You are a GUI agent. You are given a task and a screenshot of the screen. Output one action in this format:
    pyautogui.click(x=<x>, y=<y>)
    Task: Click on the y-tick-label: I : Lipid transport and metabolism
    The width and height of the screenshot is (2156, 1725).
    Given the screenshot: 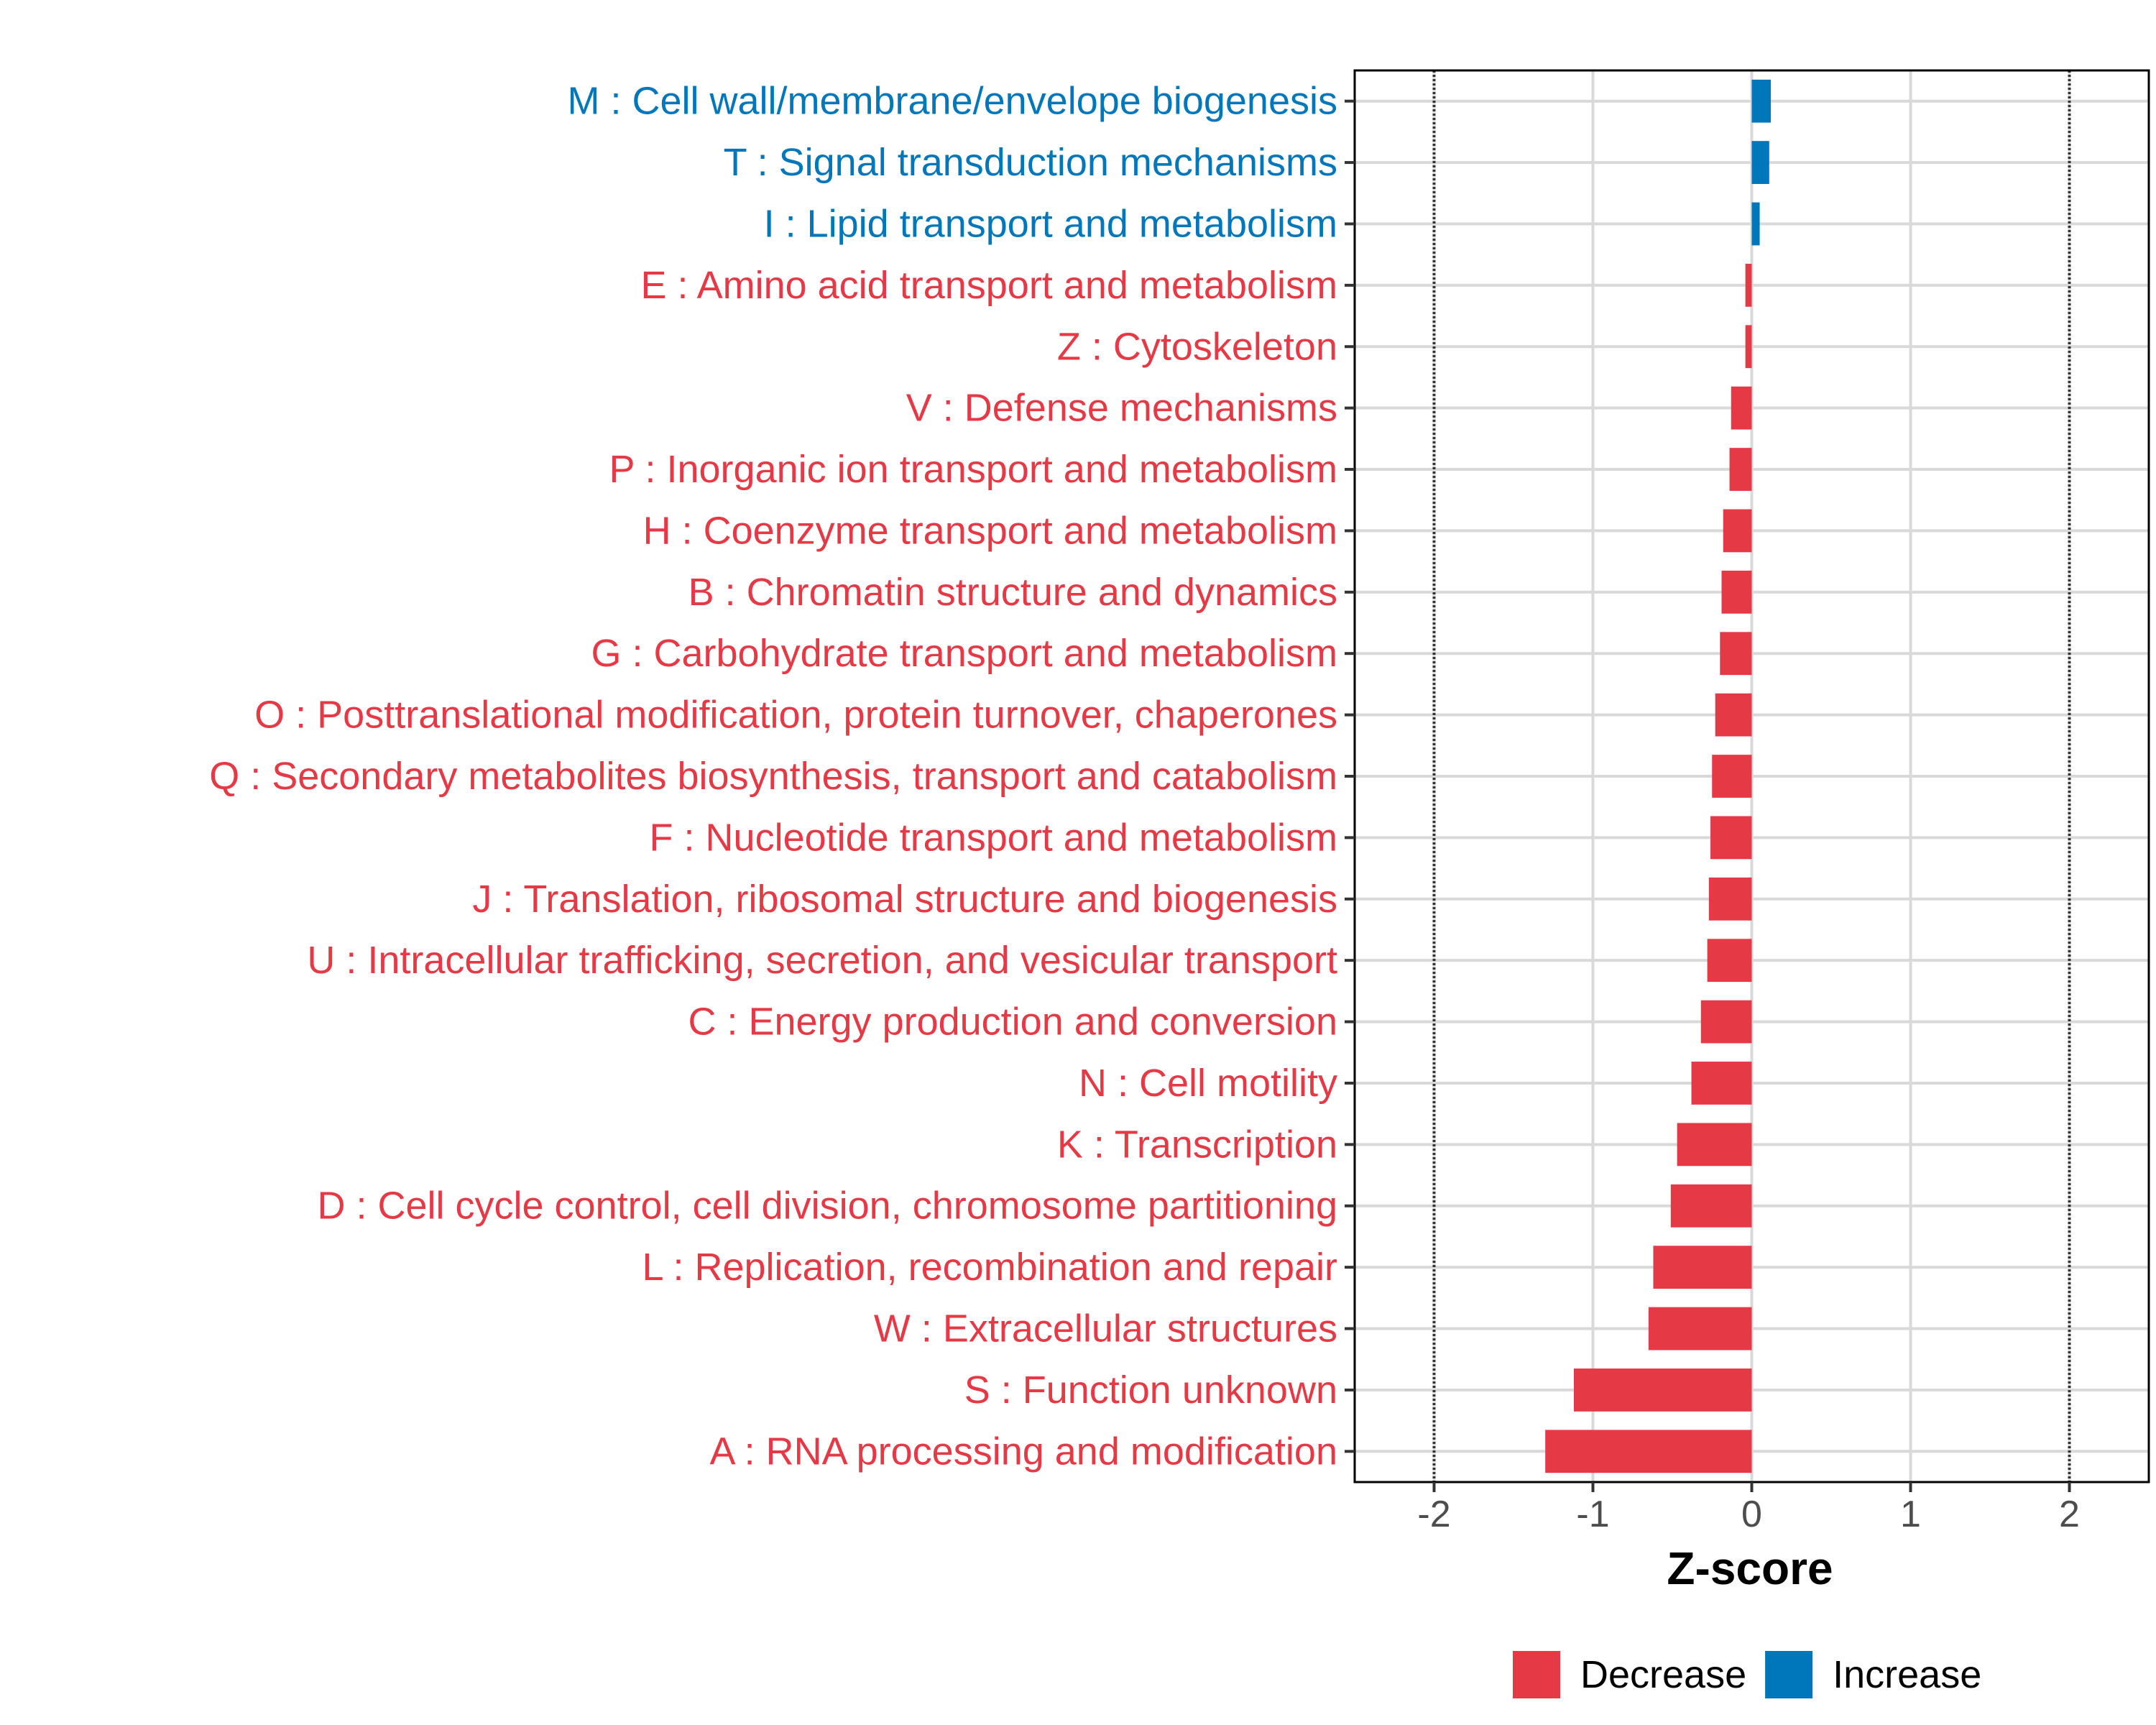 What is the action you would take?
    pyautogui.click(x=1050, y=223)
    